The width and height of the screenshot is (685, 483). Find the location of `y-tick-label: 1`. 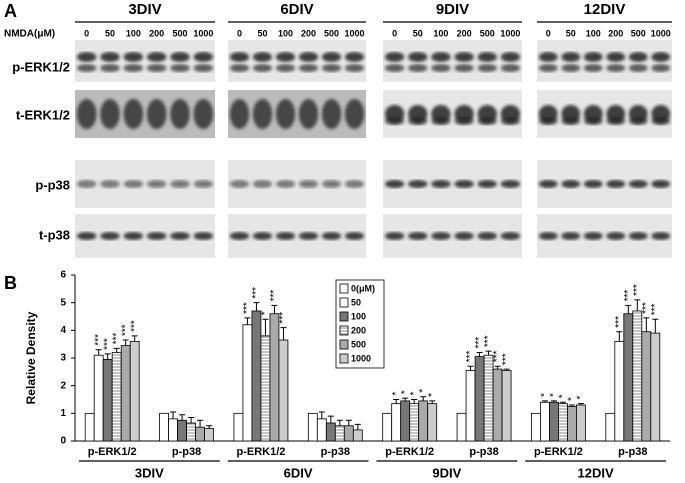

y-tick-label: 1 is located at coordinates (63, 413).